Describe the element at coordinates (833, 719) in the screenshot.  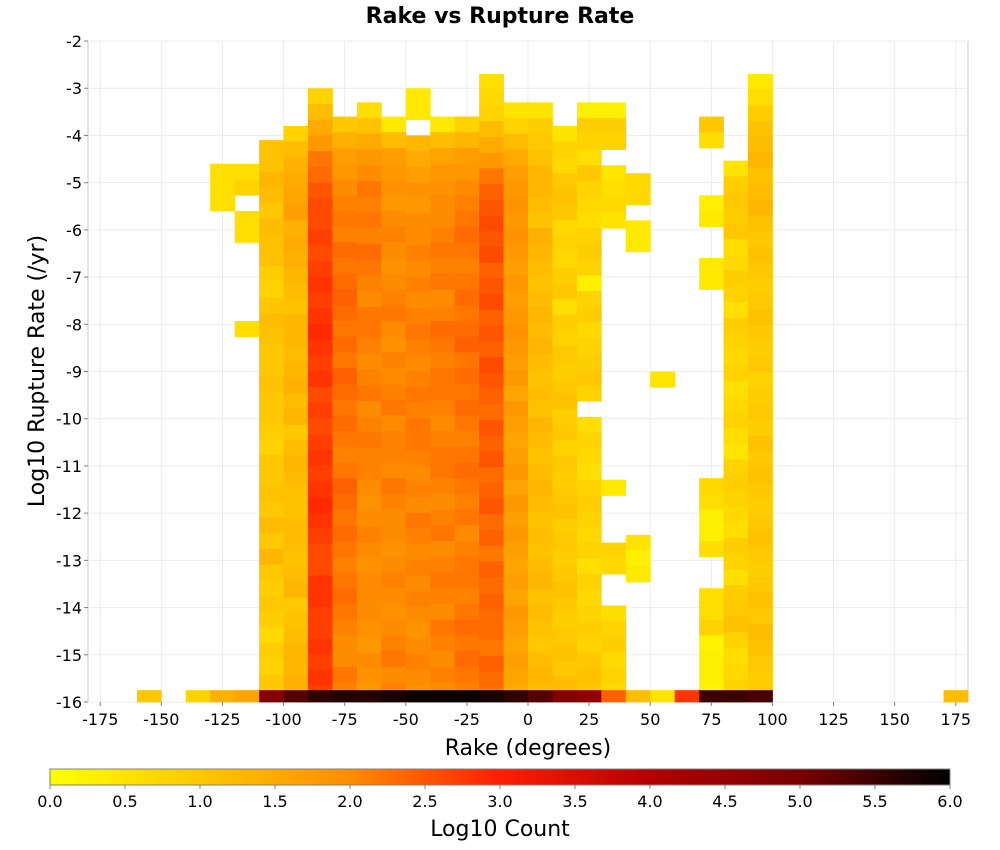
I see `x-tick-label: 125` at that location.